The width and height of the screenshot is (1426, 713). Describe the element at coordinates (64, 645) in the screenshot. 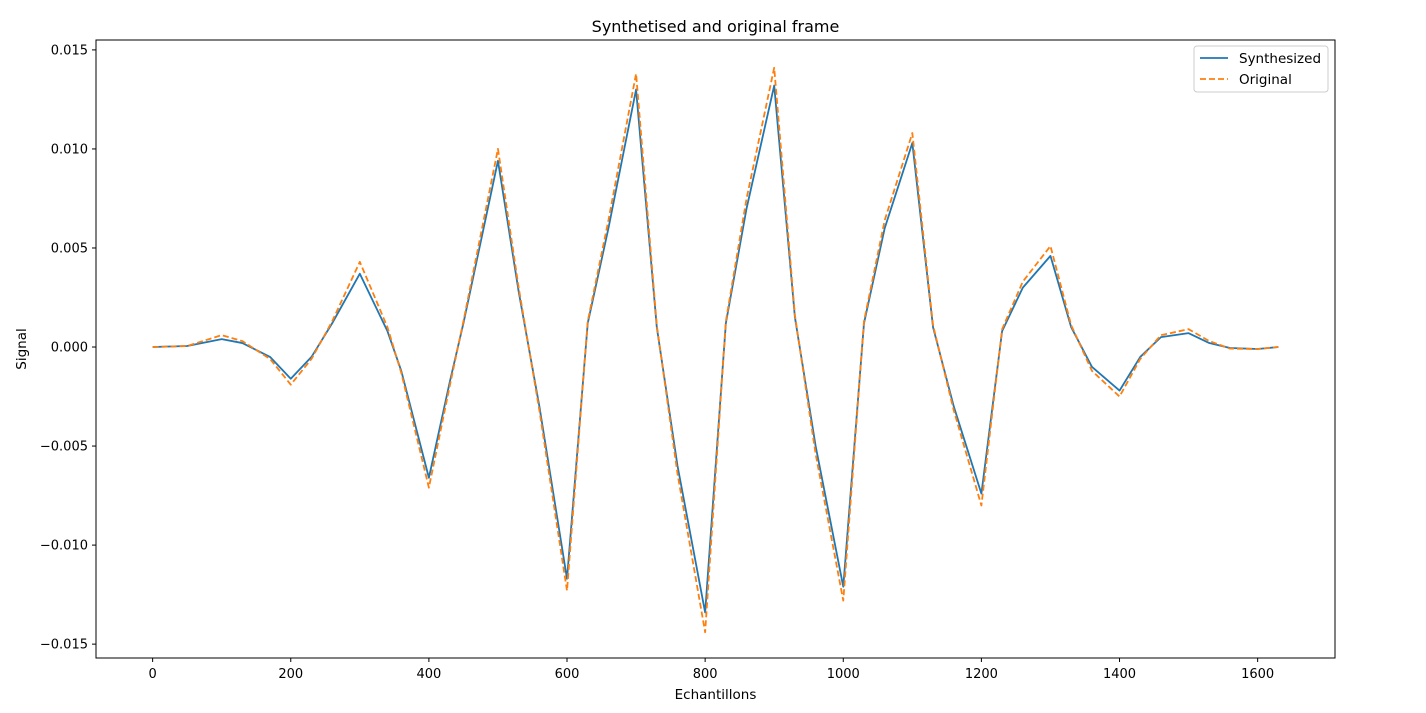

I see `y-tick-label: −0.015` at that location.